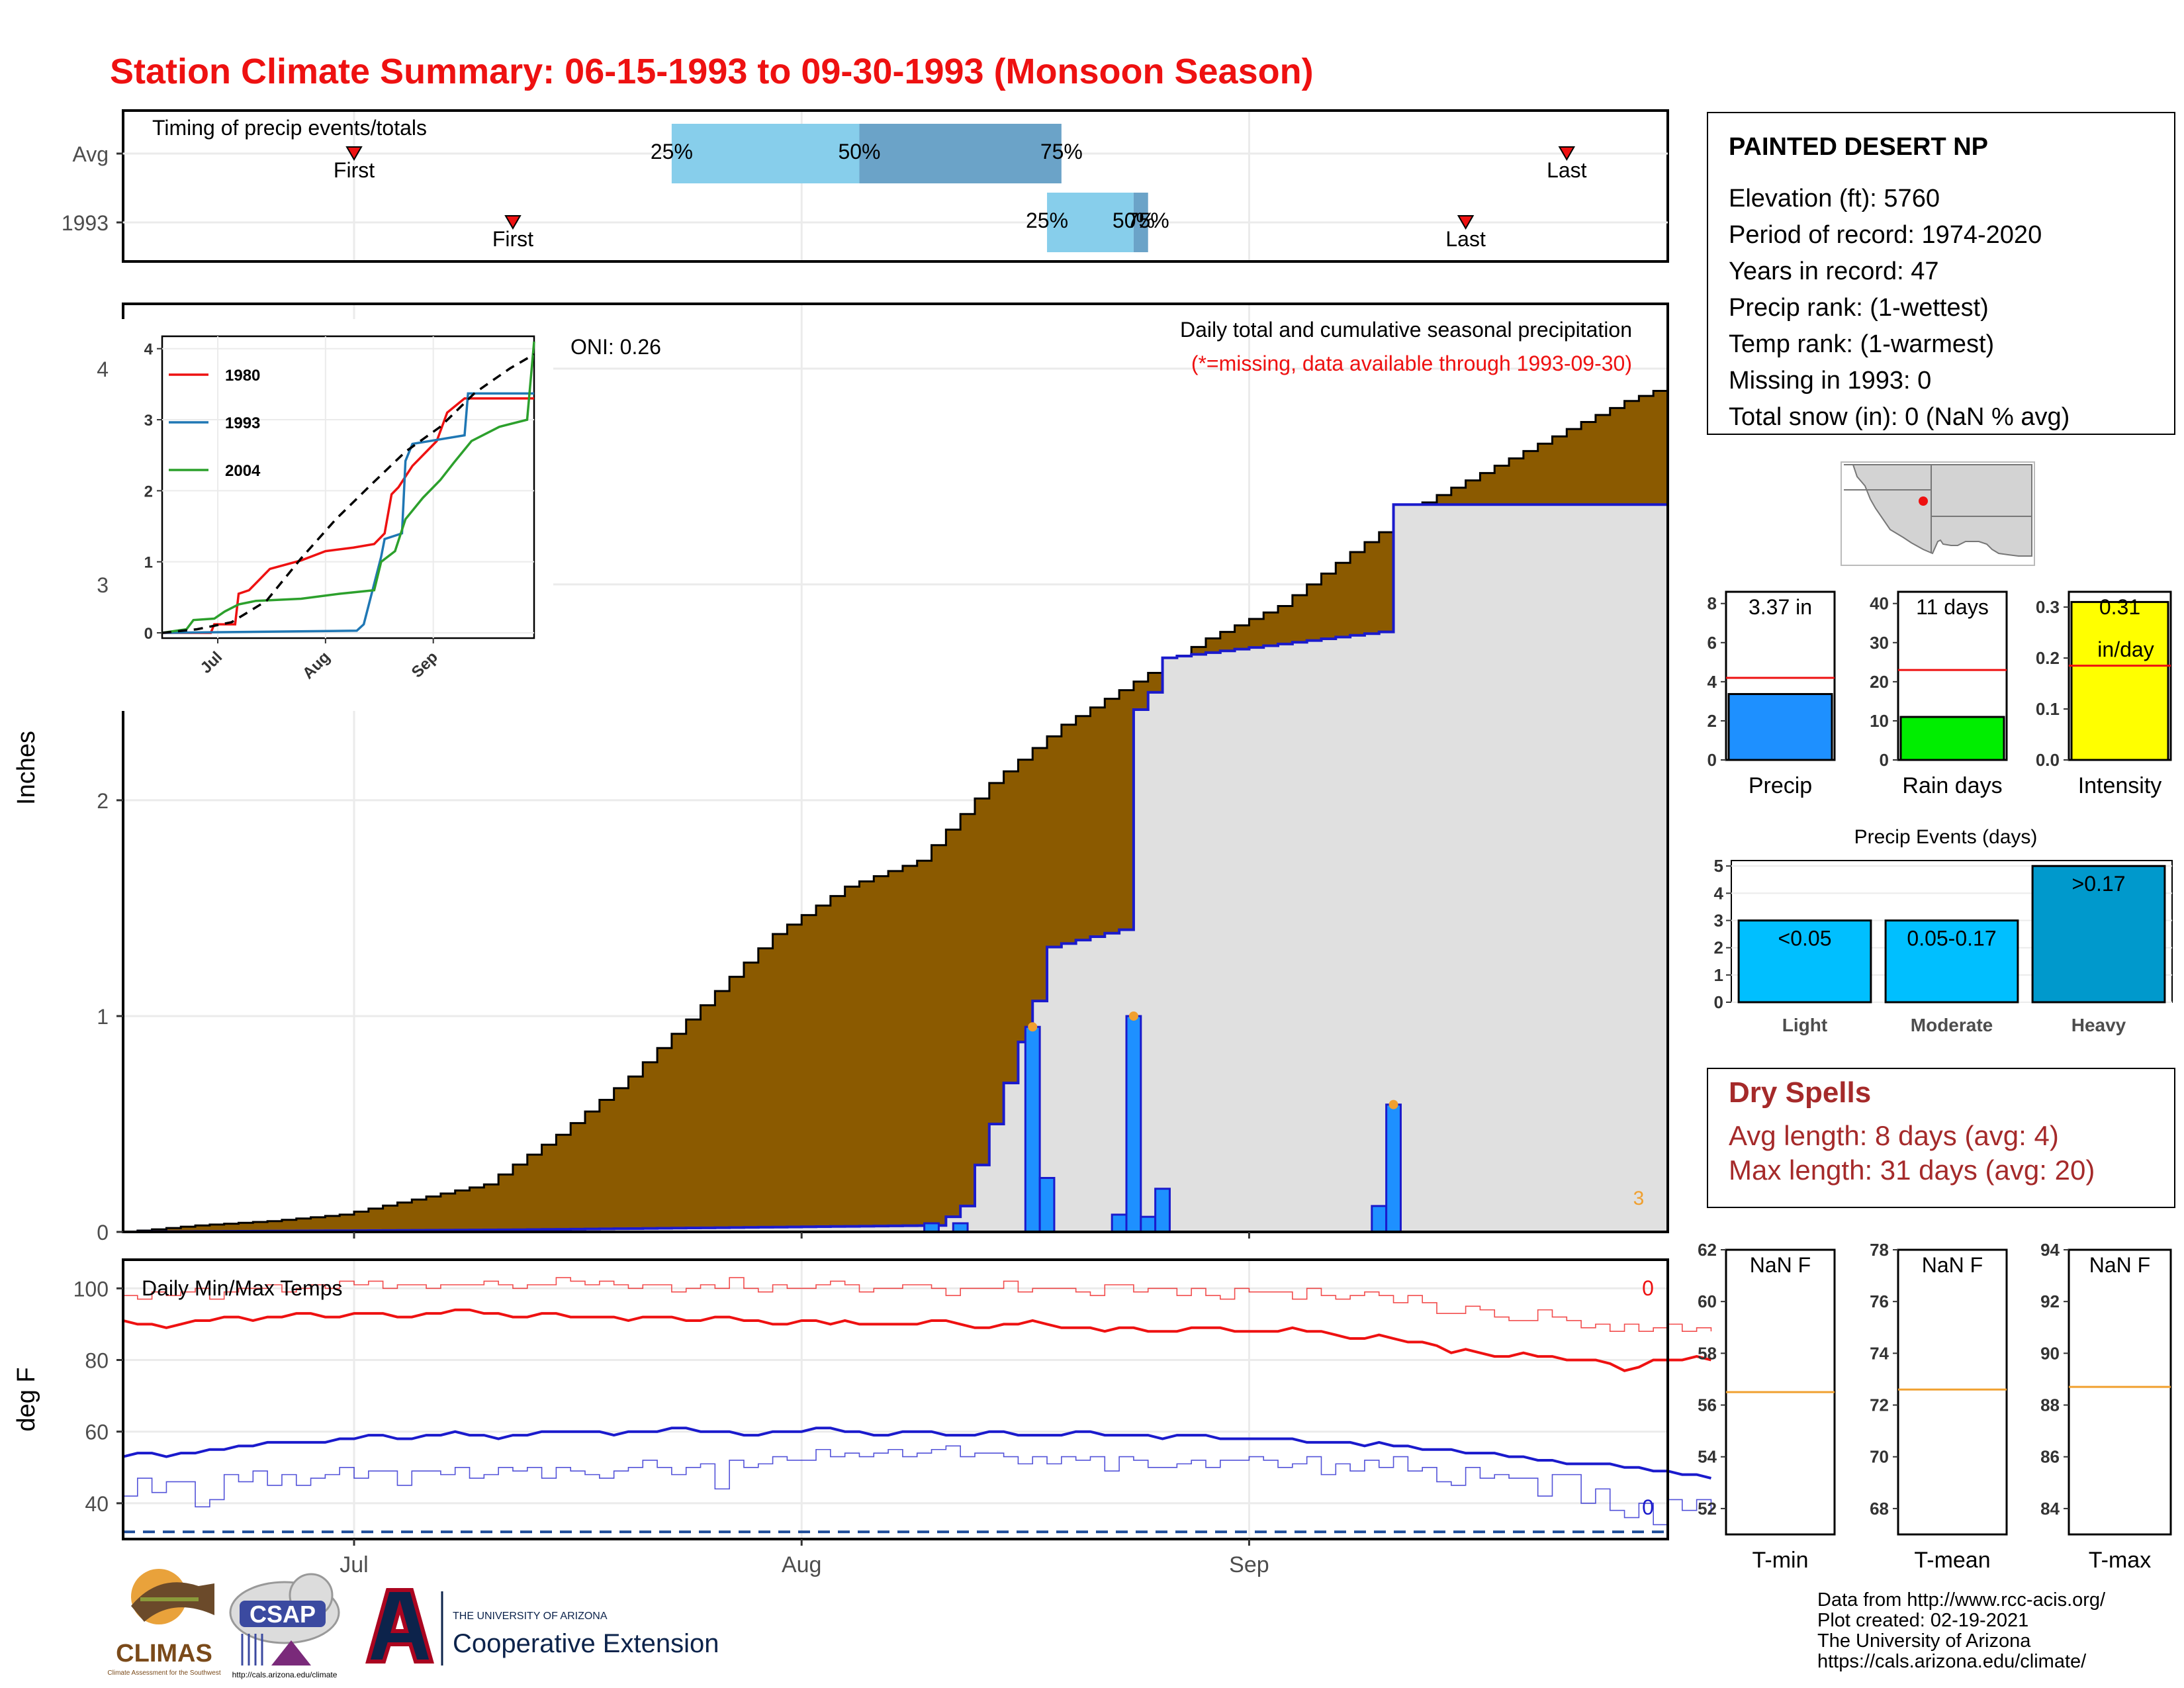 The width and height of the screenshot is (2184, 1688). What do you see at coordinates (586, 1643) in the screenshot?
I see `ua-big-text: Cooperative Extension` at bounding box center [586, 1643].